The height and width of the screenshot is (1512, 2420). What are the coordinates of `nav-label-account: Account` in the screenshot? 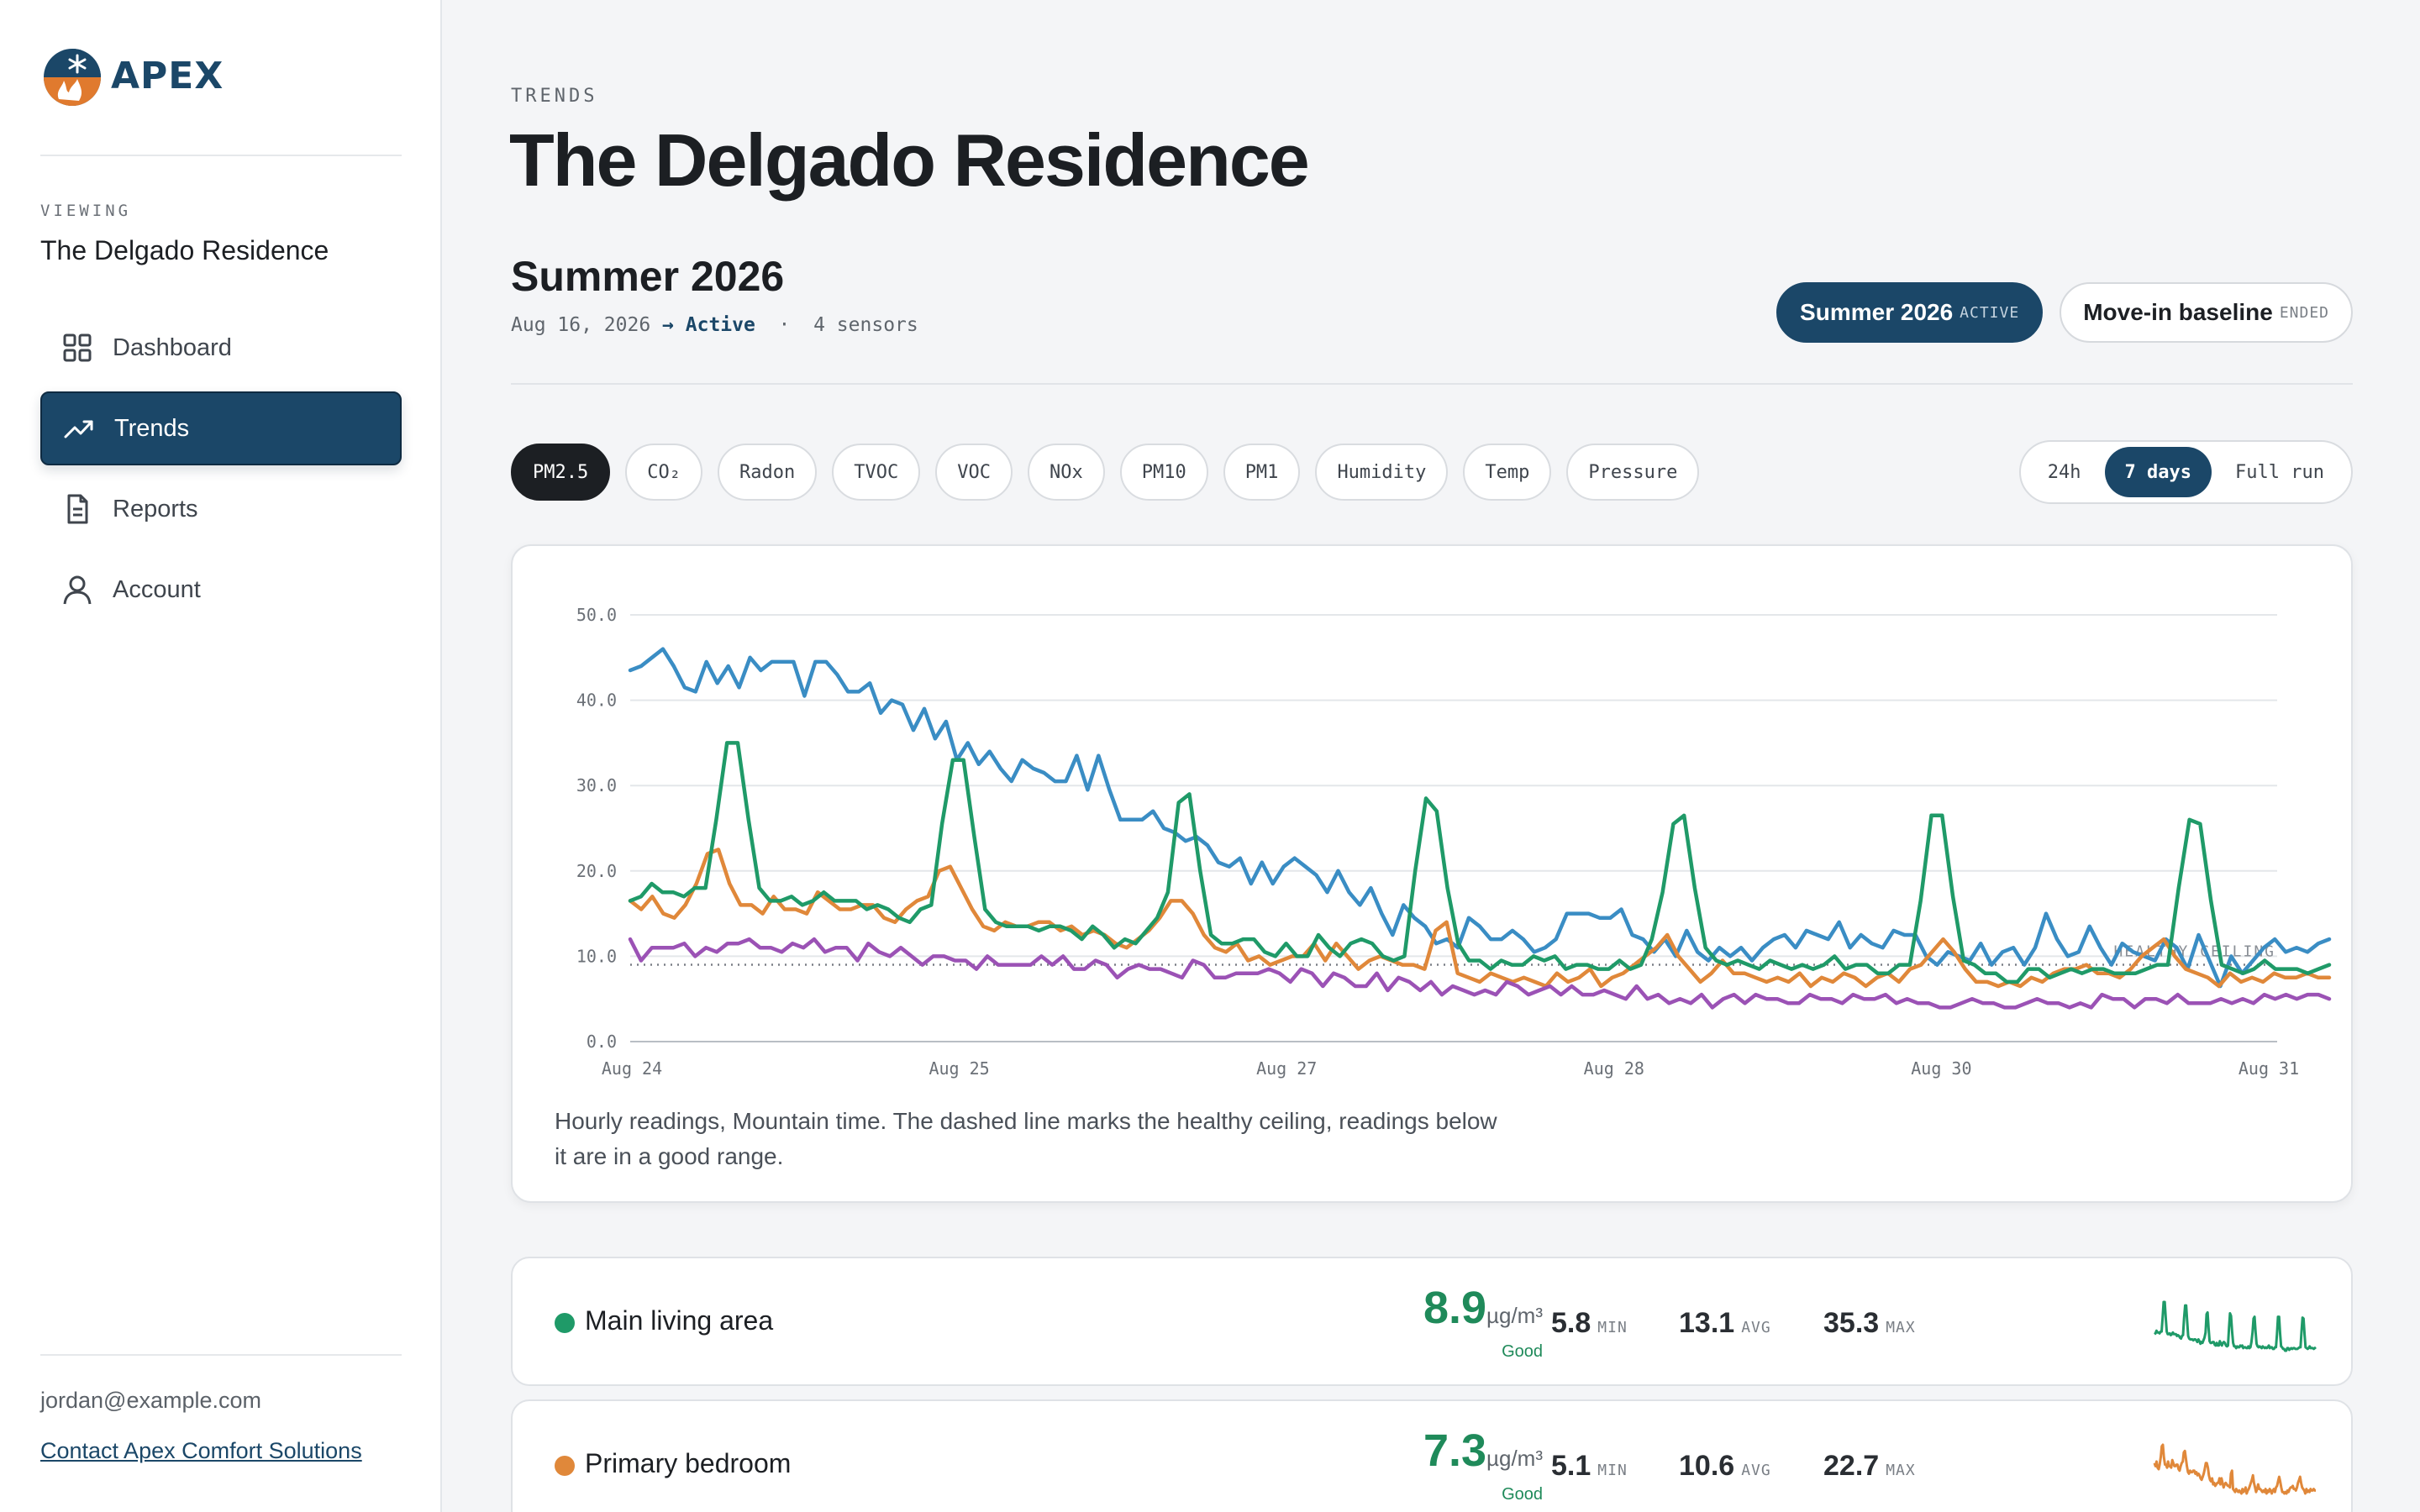 It's located at (157, 589).